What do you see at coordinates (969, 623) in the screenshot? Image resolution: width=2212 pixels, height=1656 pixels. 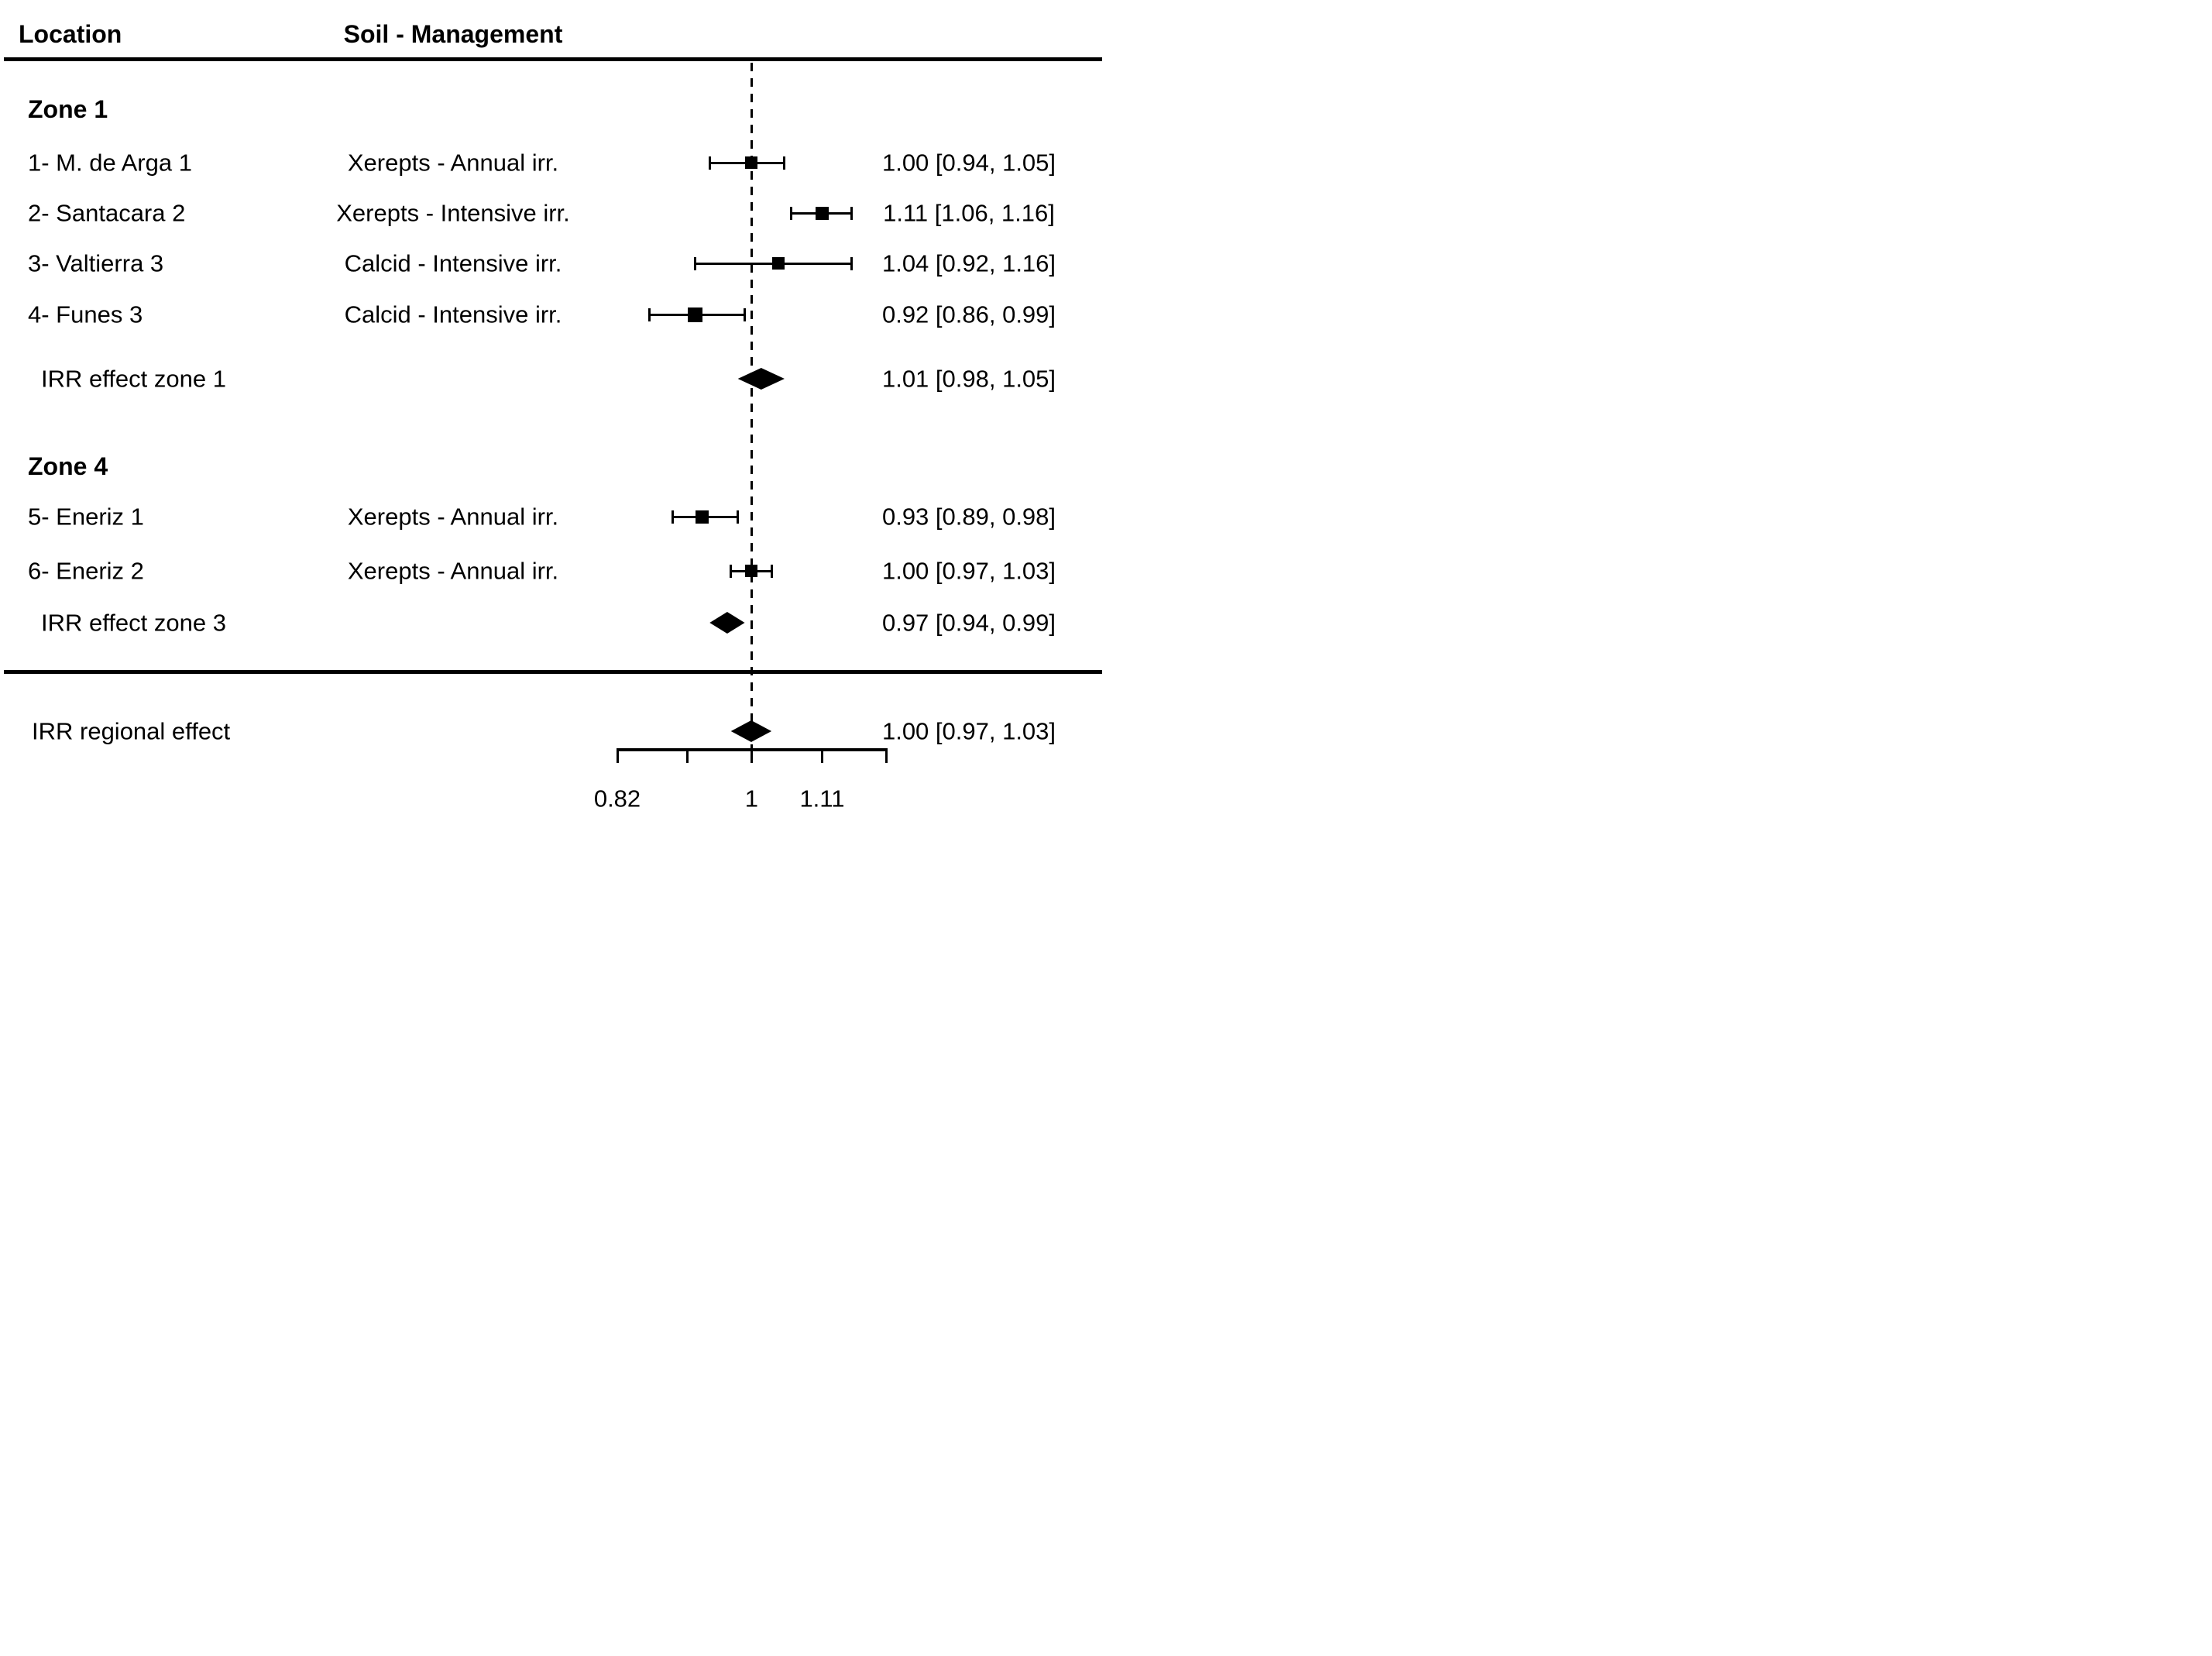 I see `estimate-ci-text: 0.97 [0.94, 0.99]` at bounding box center [969, 623].